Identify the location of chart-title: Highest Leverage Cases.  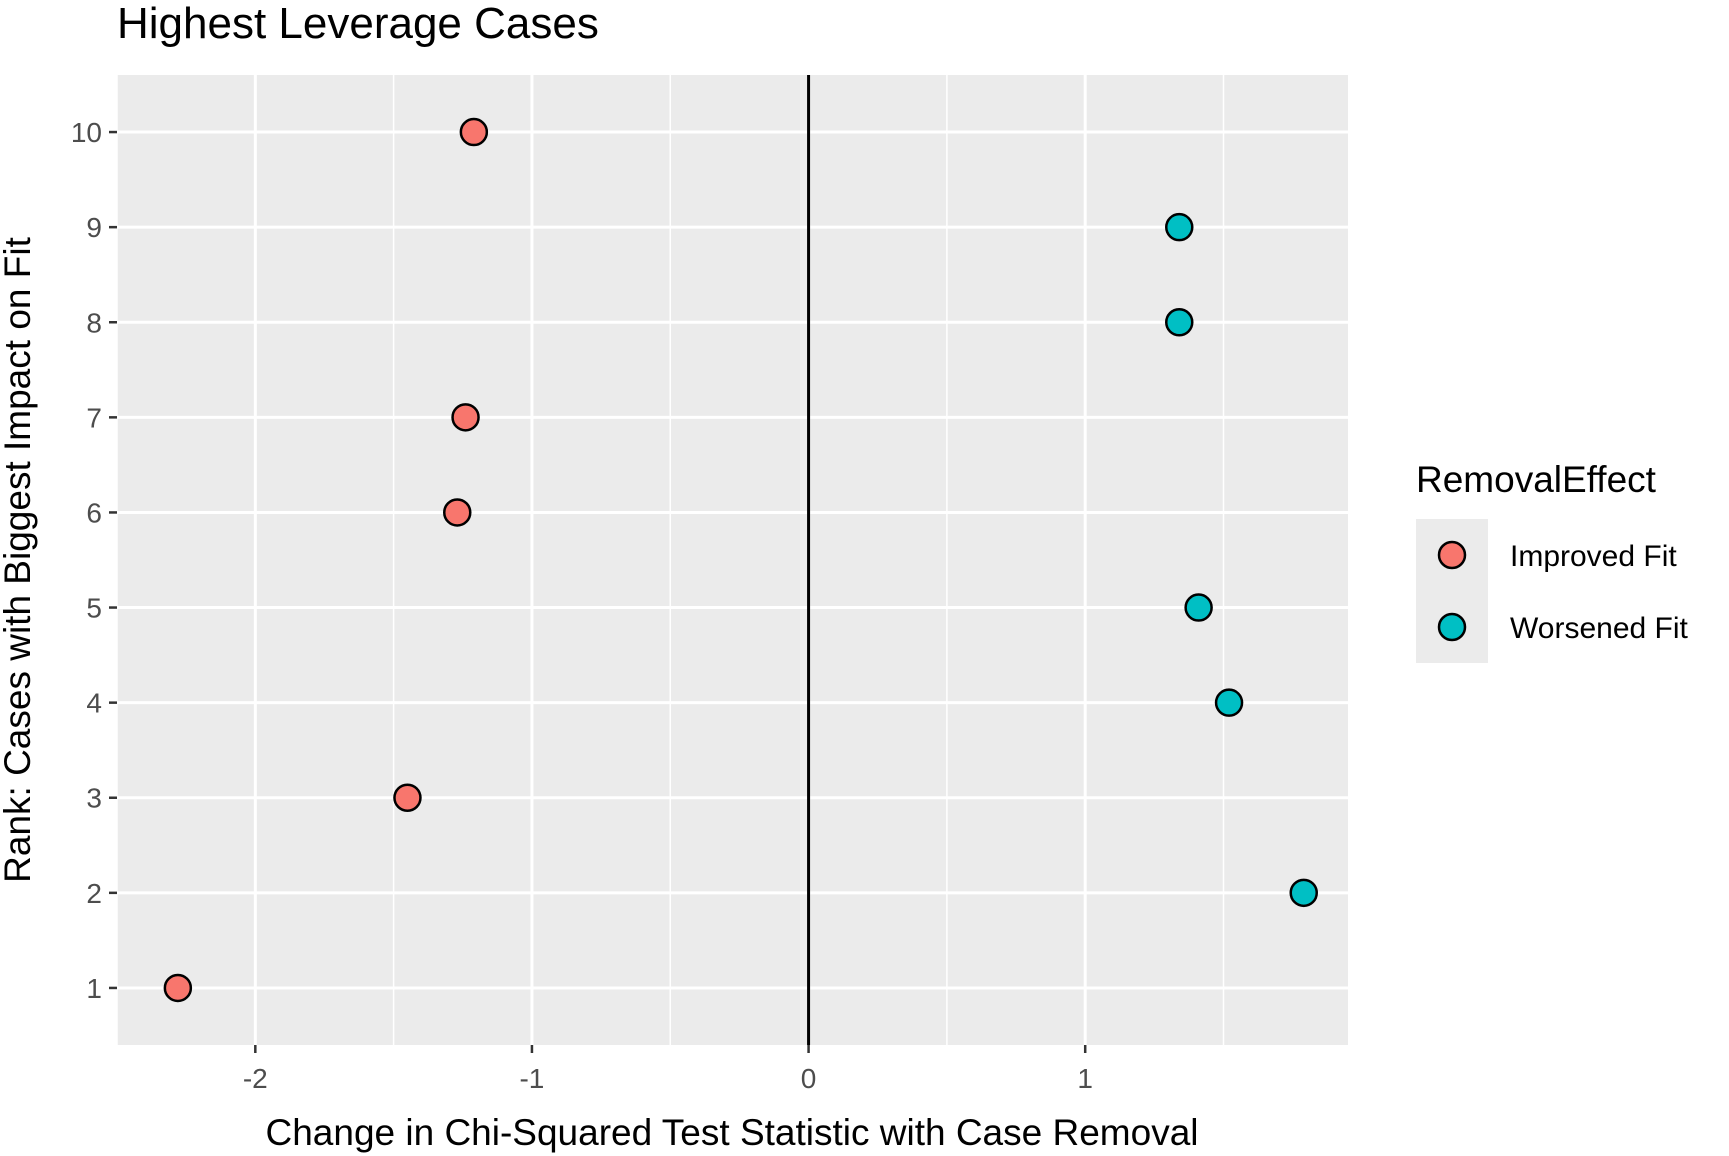
(358, 24).